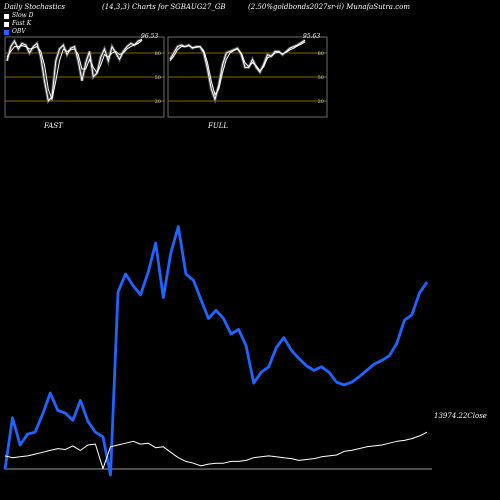 The width and height of the screenshot is (500, 500). I want to click on close-value-label: 13974.22Close, so click(460, 416).